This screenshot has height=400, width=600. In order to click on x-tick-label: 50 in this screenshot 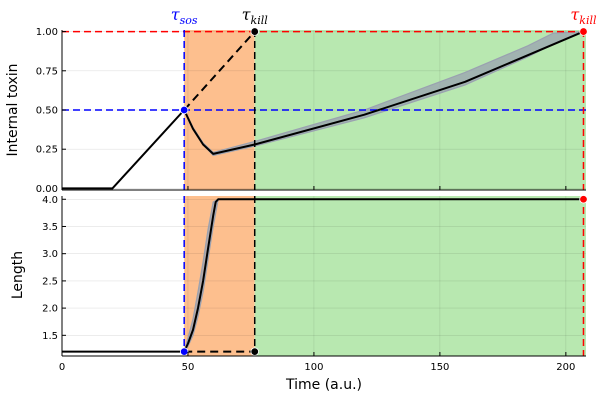, I will do `click(188, 367)`.